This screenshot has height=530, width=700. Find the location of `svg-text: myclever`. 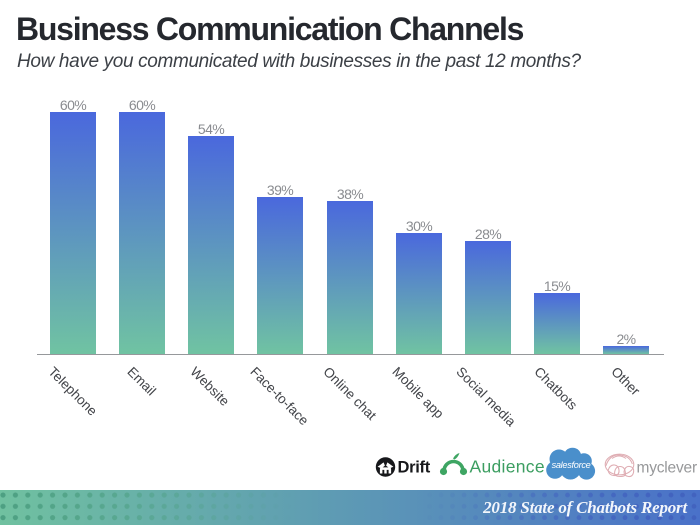

svg-text: myclever is located at coordinates (667, 467).